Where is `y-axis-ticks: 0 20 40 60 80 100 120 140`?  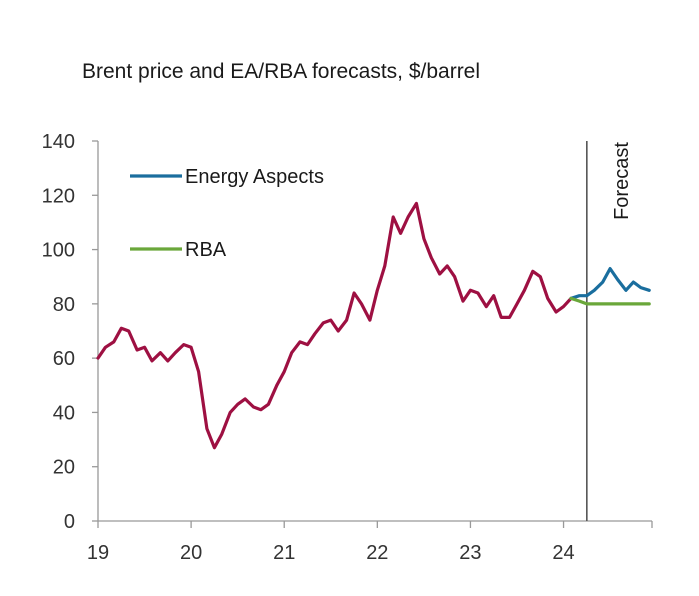 y-axis-ticks: 0 20 40 60 80 100 120 140 is located at coordinates (70, 332).